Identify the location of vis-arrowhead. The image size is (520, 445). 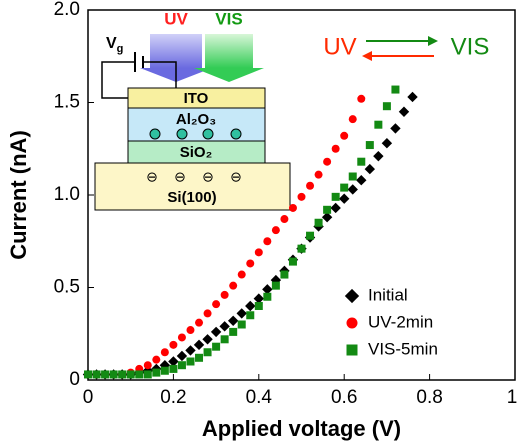
(229, 75).